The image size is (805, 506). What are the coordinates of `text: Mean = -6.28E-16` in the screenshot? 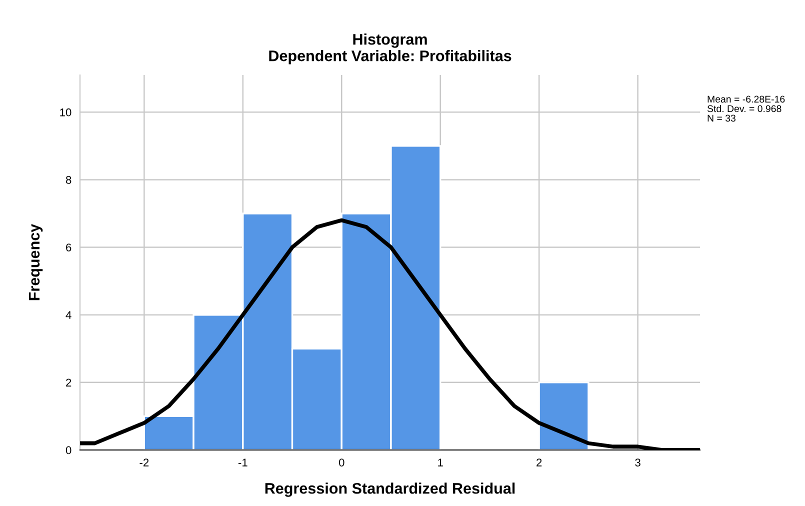 It's located at (746, 99).